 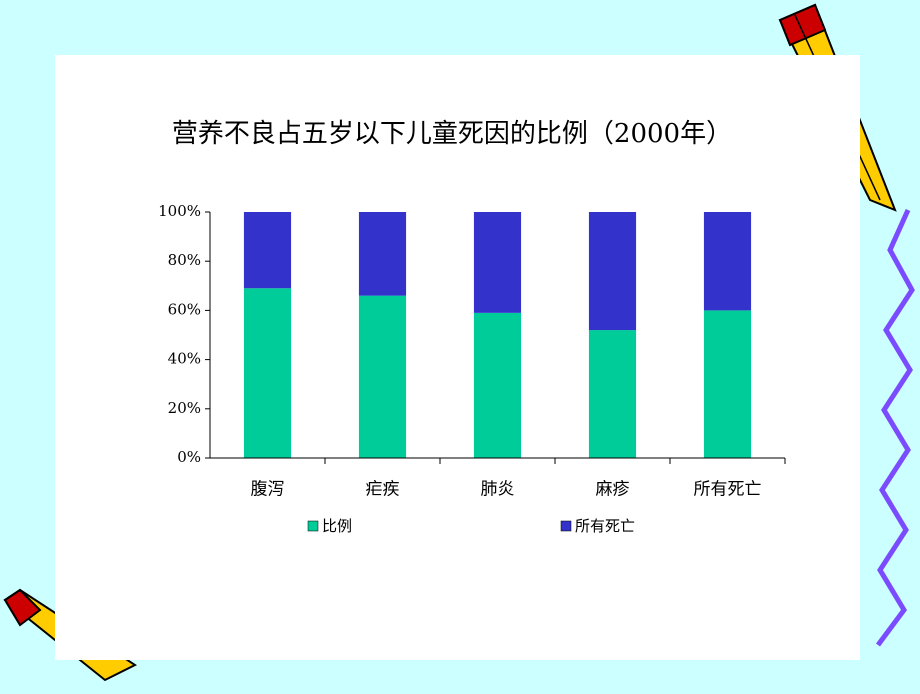 What do you see at coordinates (337, 526) in the screenshot?
I see `legend-label: 比例` at bounding box center [337, 526].